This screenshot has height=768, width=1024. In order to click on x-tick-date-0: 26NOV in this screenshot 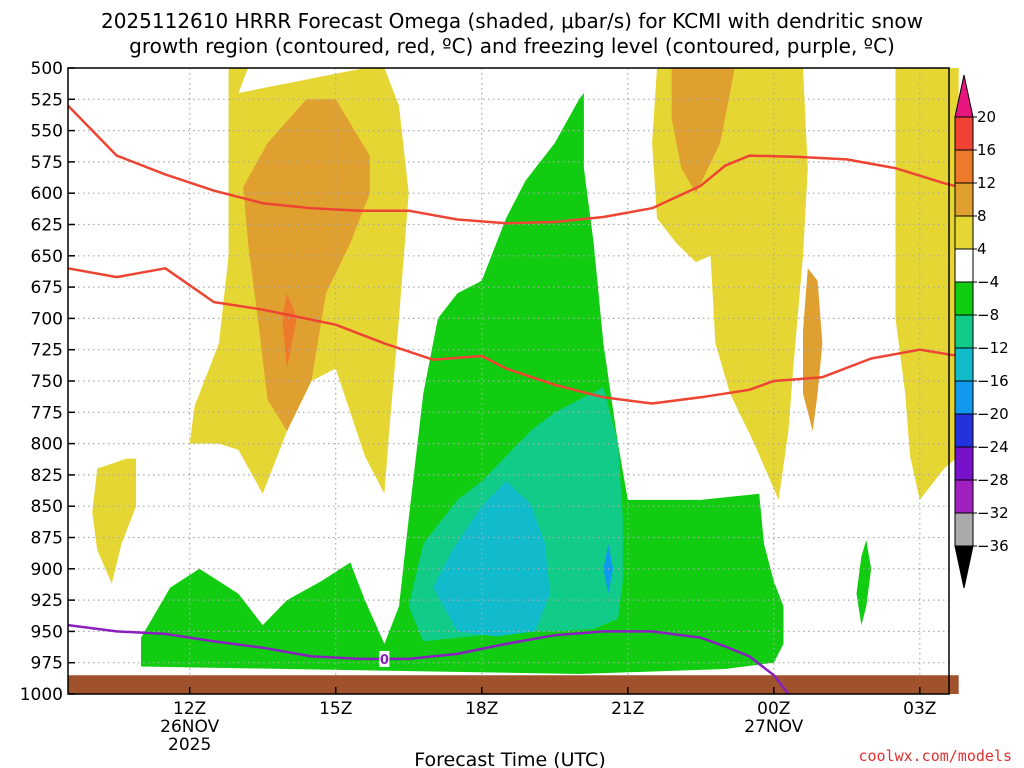, I will do `click(189, 727)`.